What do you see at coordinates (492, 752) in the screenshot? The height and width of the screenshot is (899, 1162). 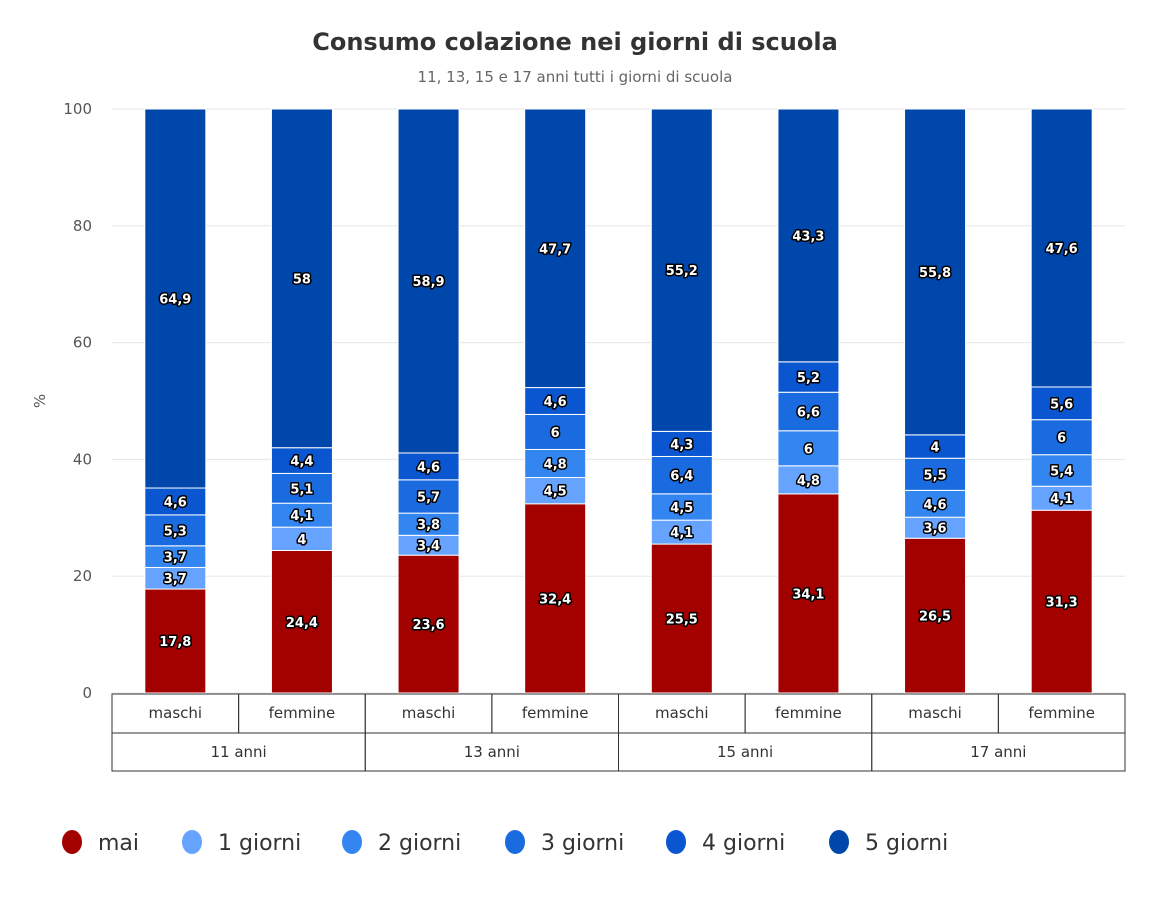 I see `group-label: 13 anni` at bounding box center [492, 752].